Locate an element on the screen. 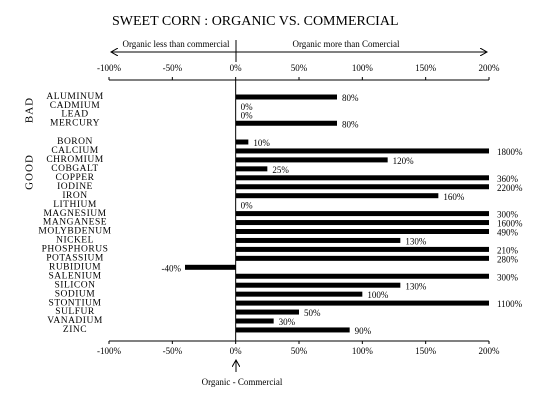 The image size is (540, 410). left-annotation: Organic less than commercial is located at coordinates (176, 44).